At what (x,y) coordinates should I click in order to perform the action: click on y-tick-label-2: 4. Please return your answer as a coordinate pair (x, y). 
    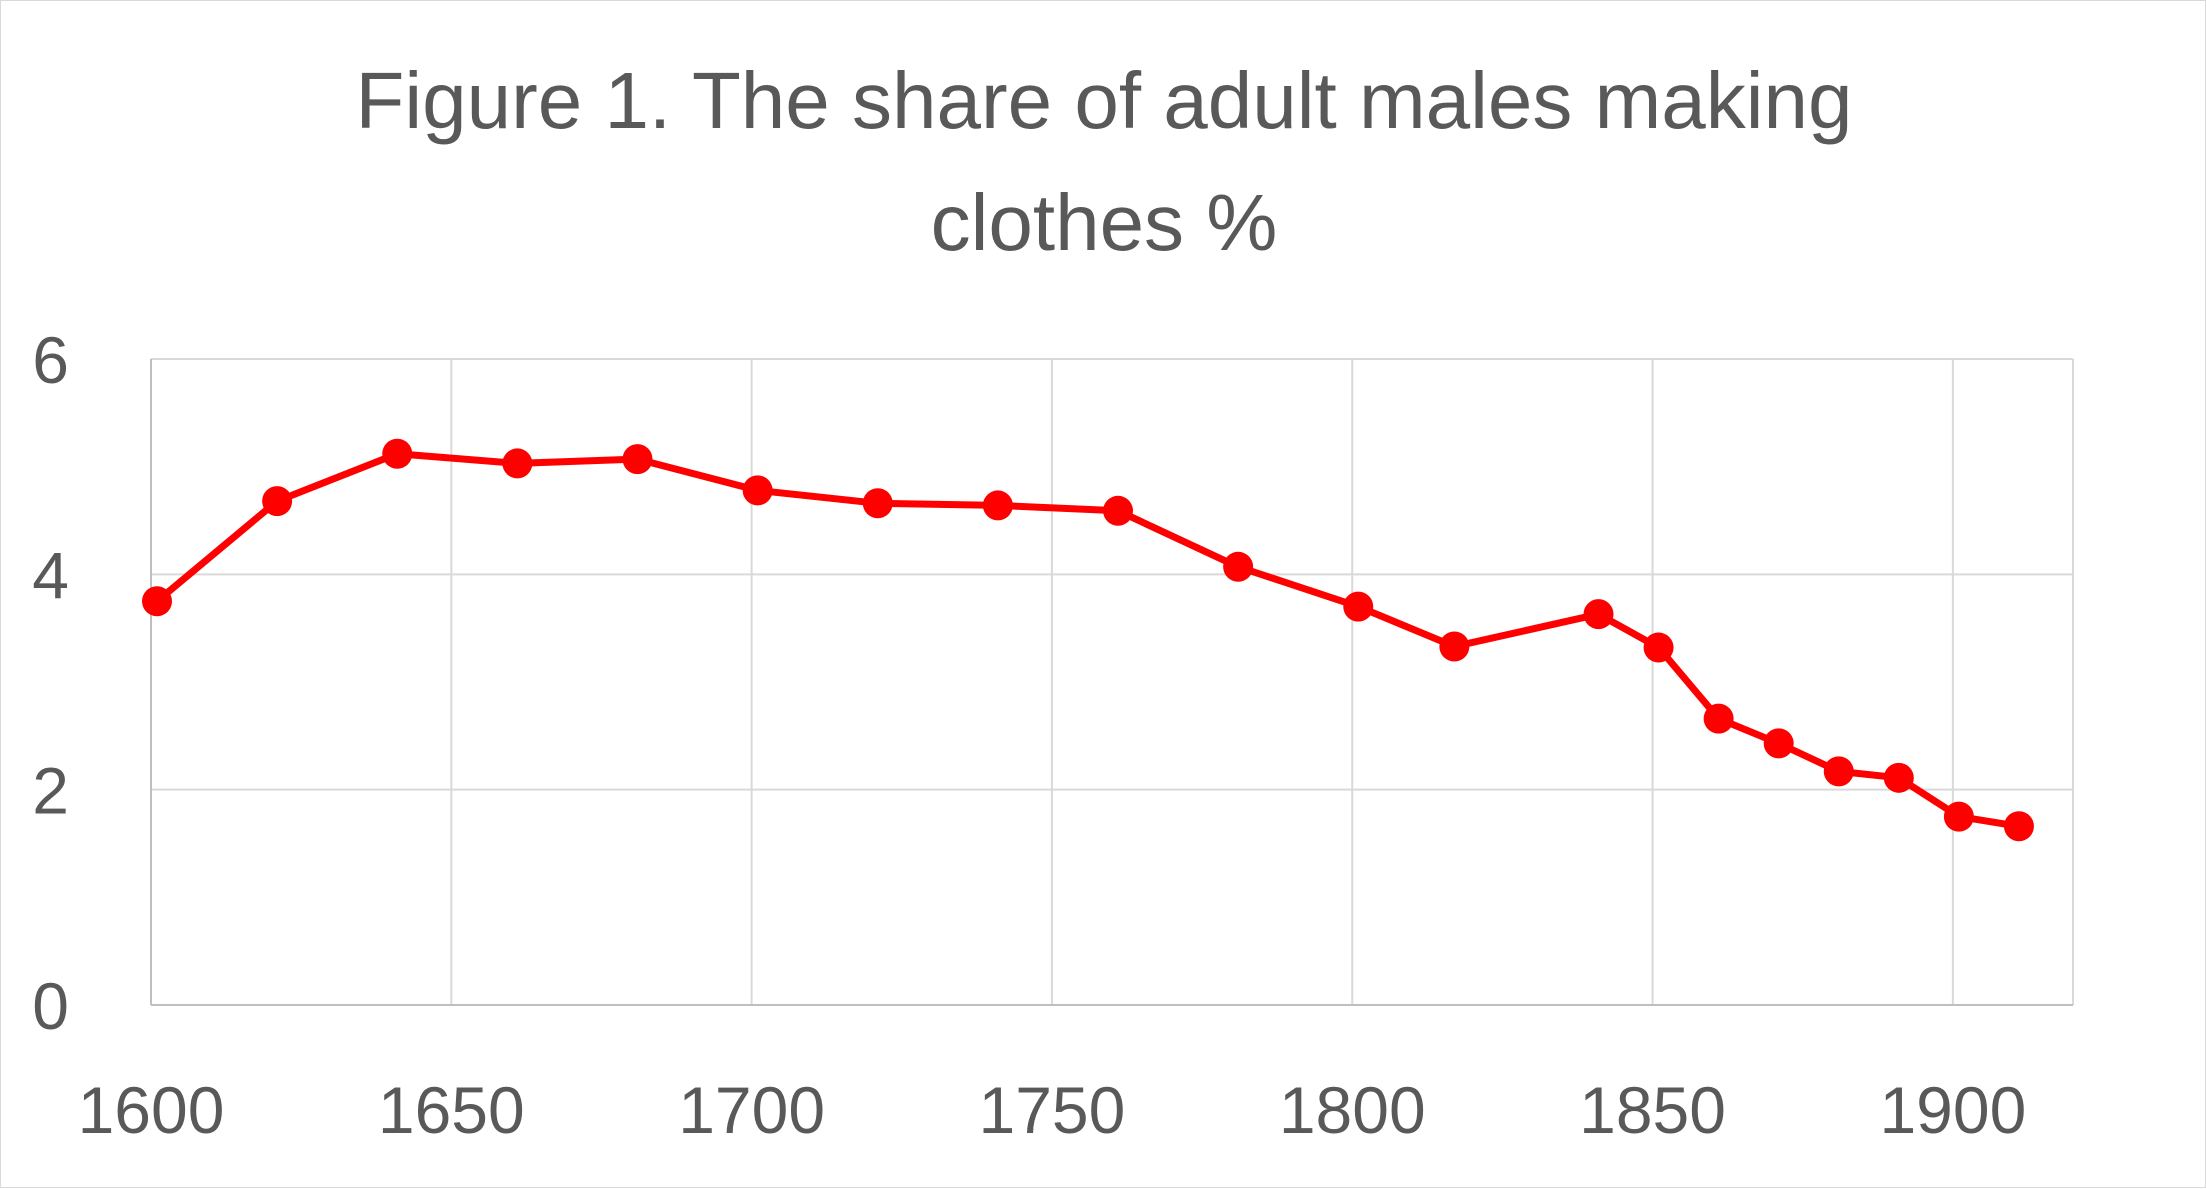
    Looking at the image, I should click on (50, 575).